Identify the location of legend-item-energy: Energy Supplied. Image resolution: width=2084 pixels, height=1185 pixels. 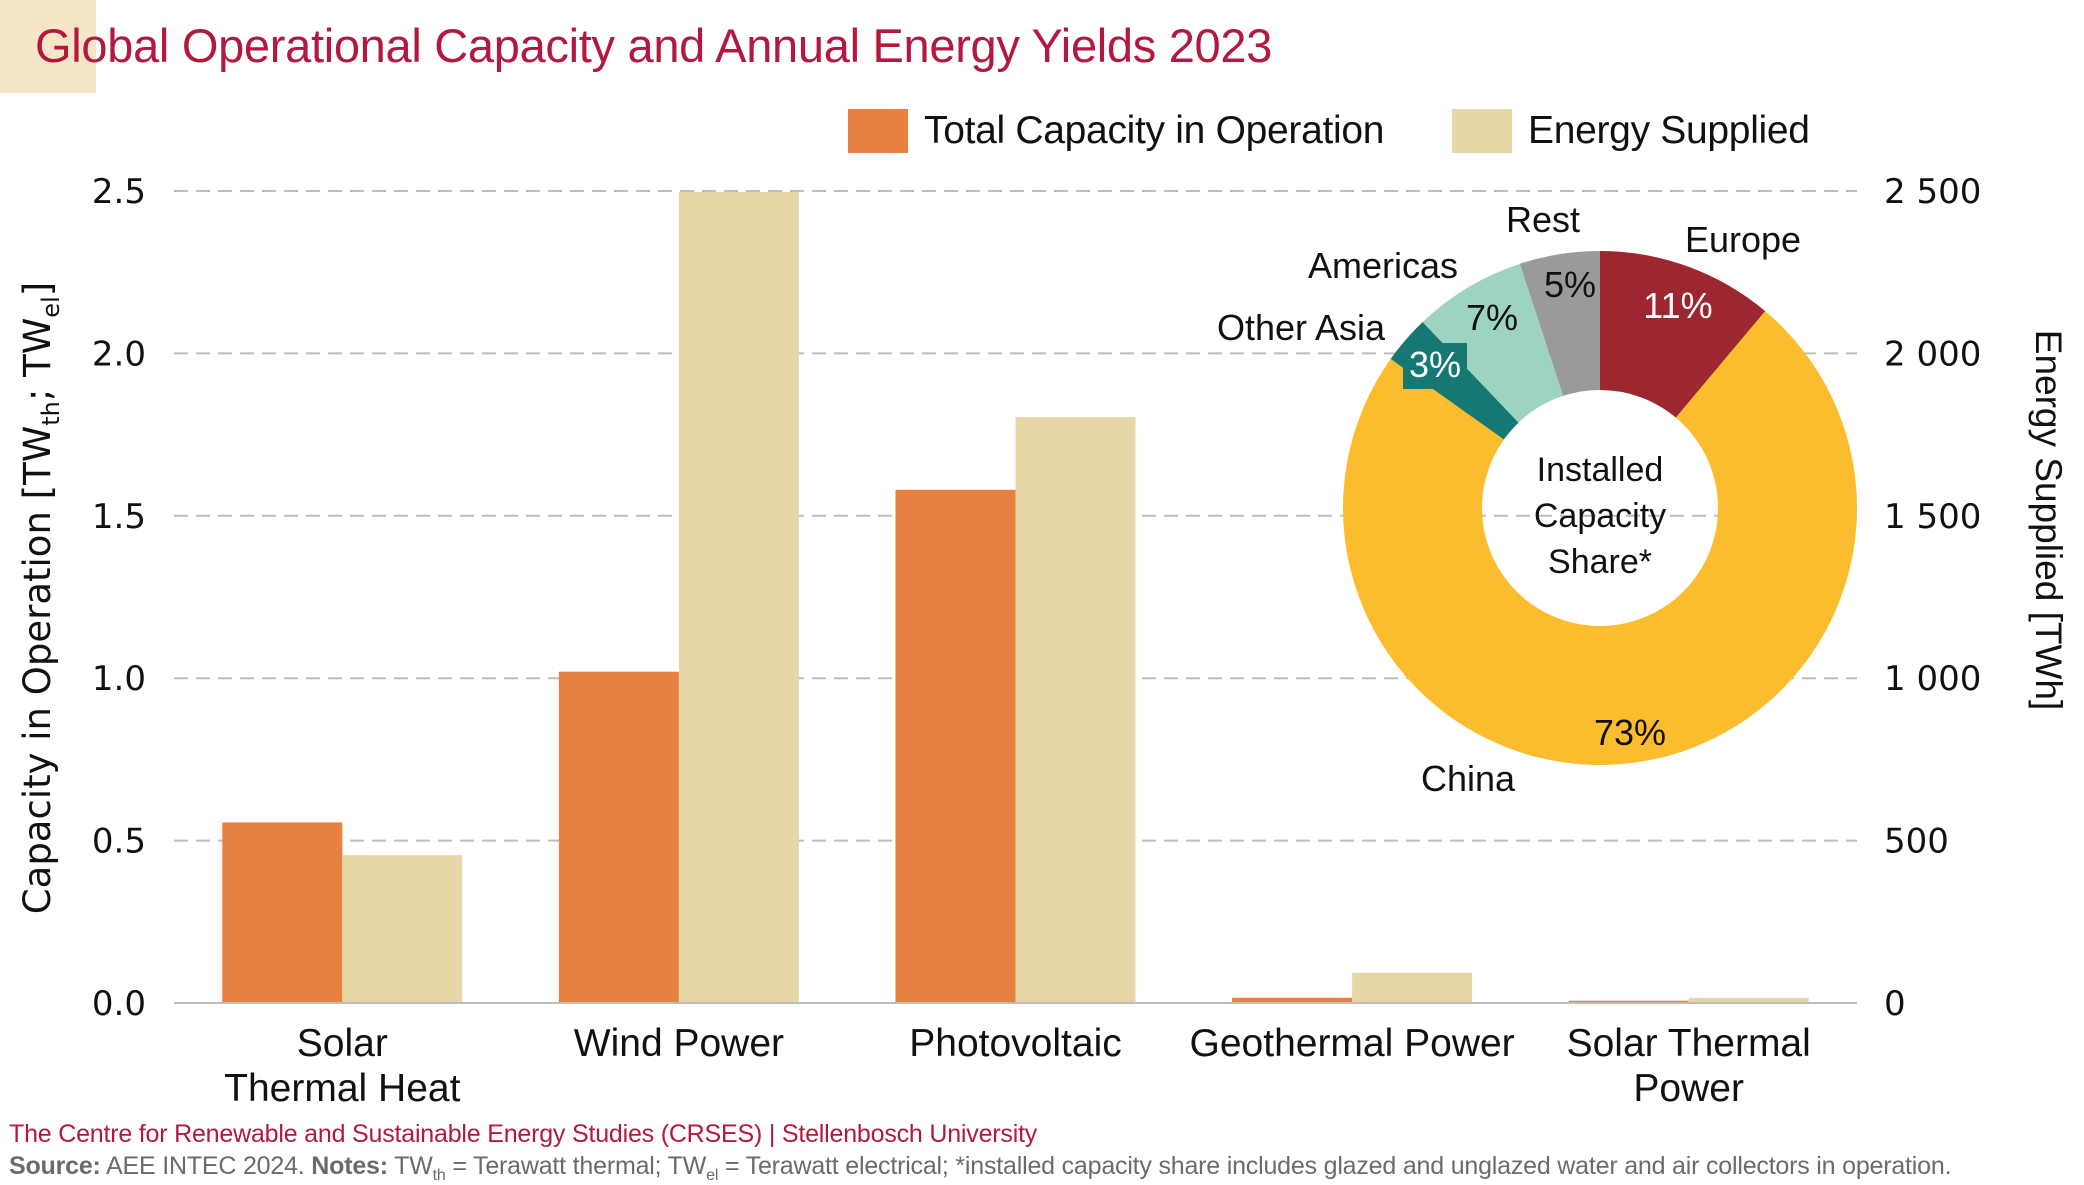
(1631, 131).